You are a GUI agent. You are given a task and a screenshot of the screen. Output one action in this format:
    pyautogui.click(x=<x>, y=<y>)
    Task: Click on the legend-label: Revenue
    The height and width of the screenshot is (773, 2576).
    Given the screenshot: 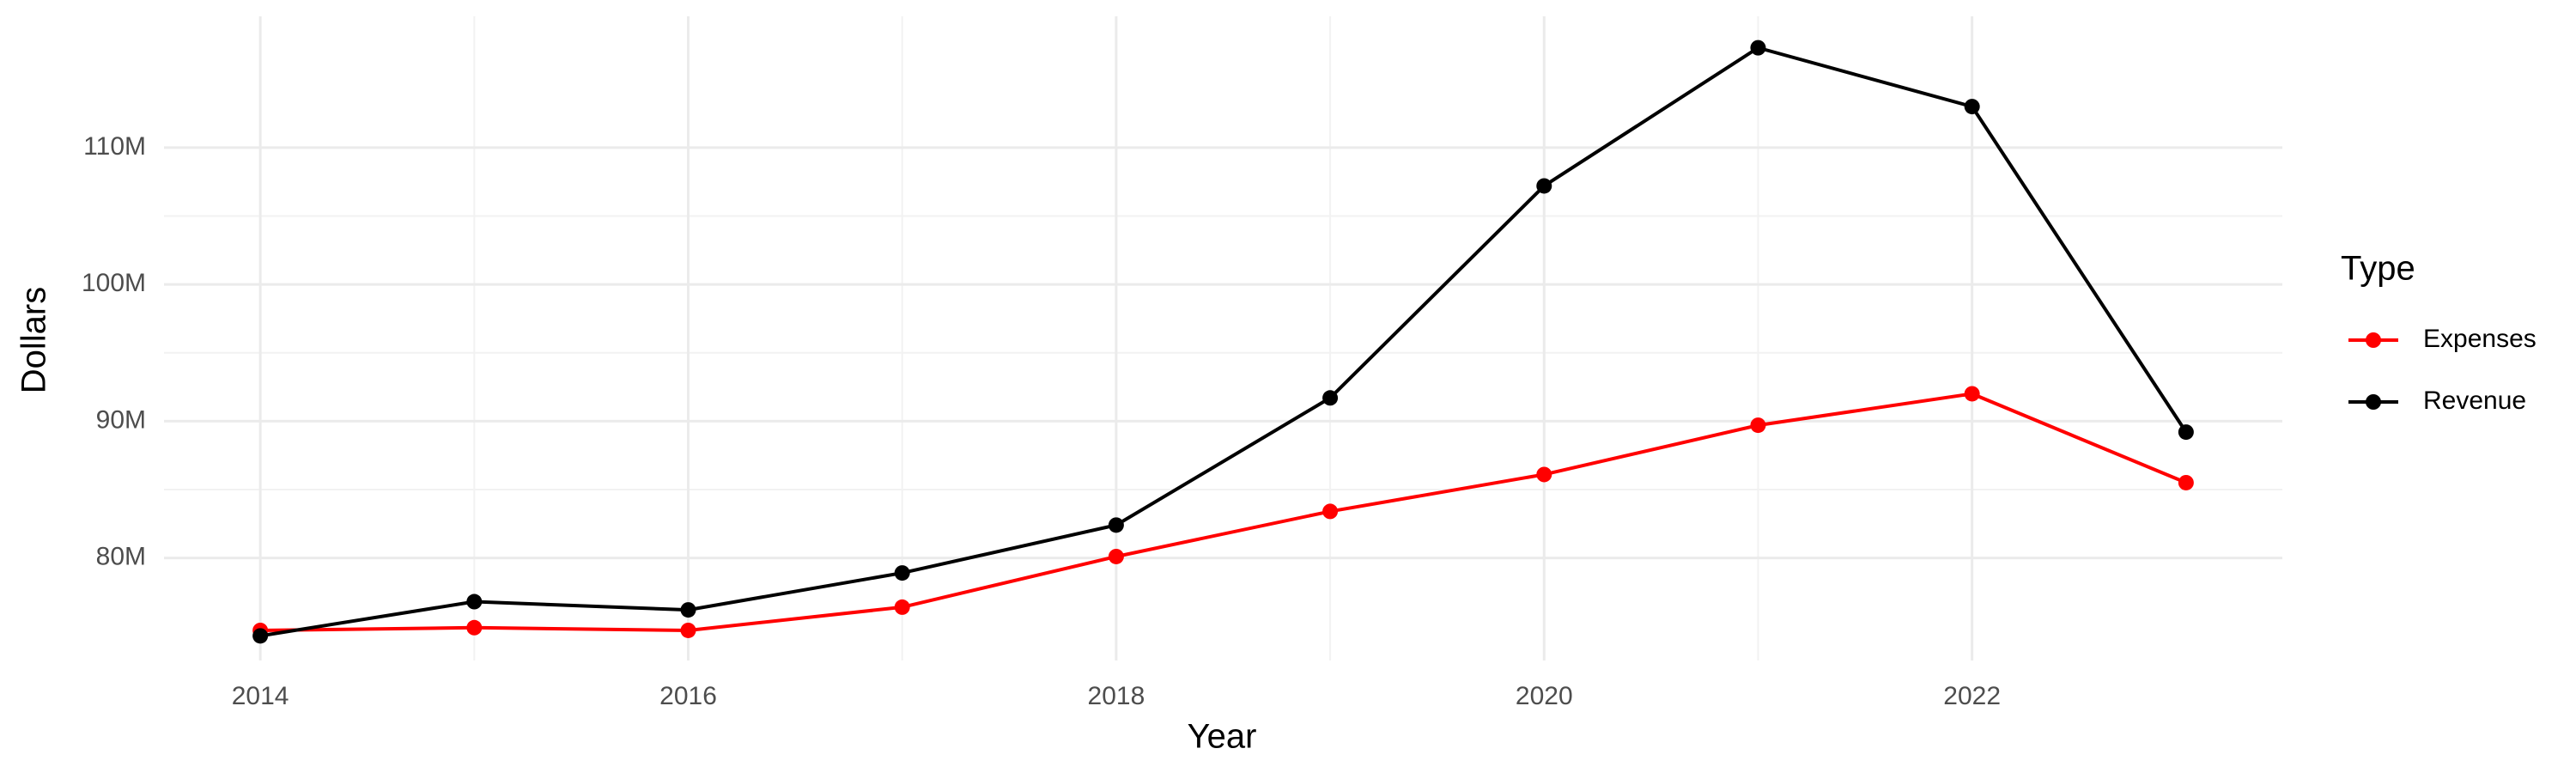 What is the action you would take?
    pyautogui.click(x=2474, y=400)
    